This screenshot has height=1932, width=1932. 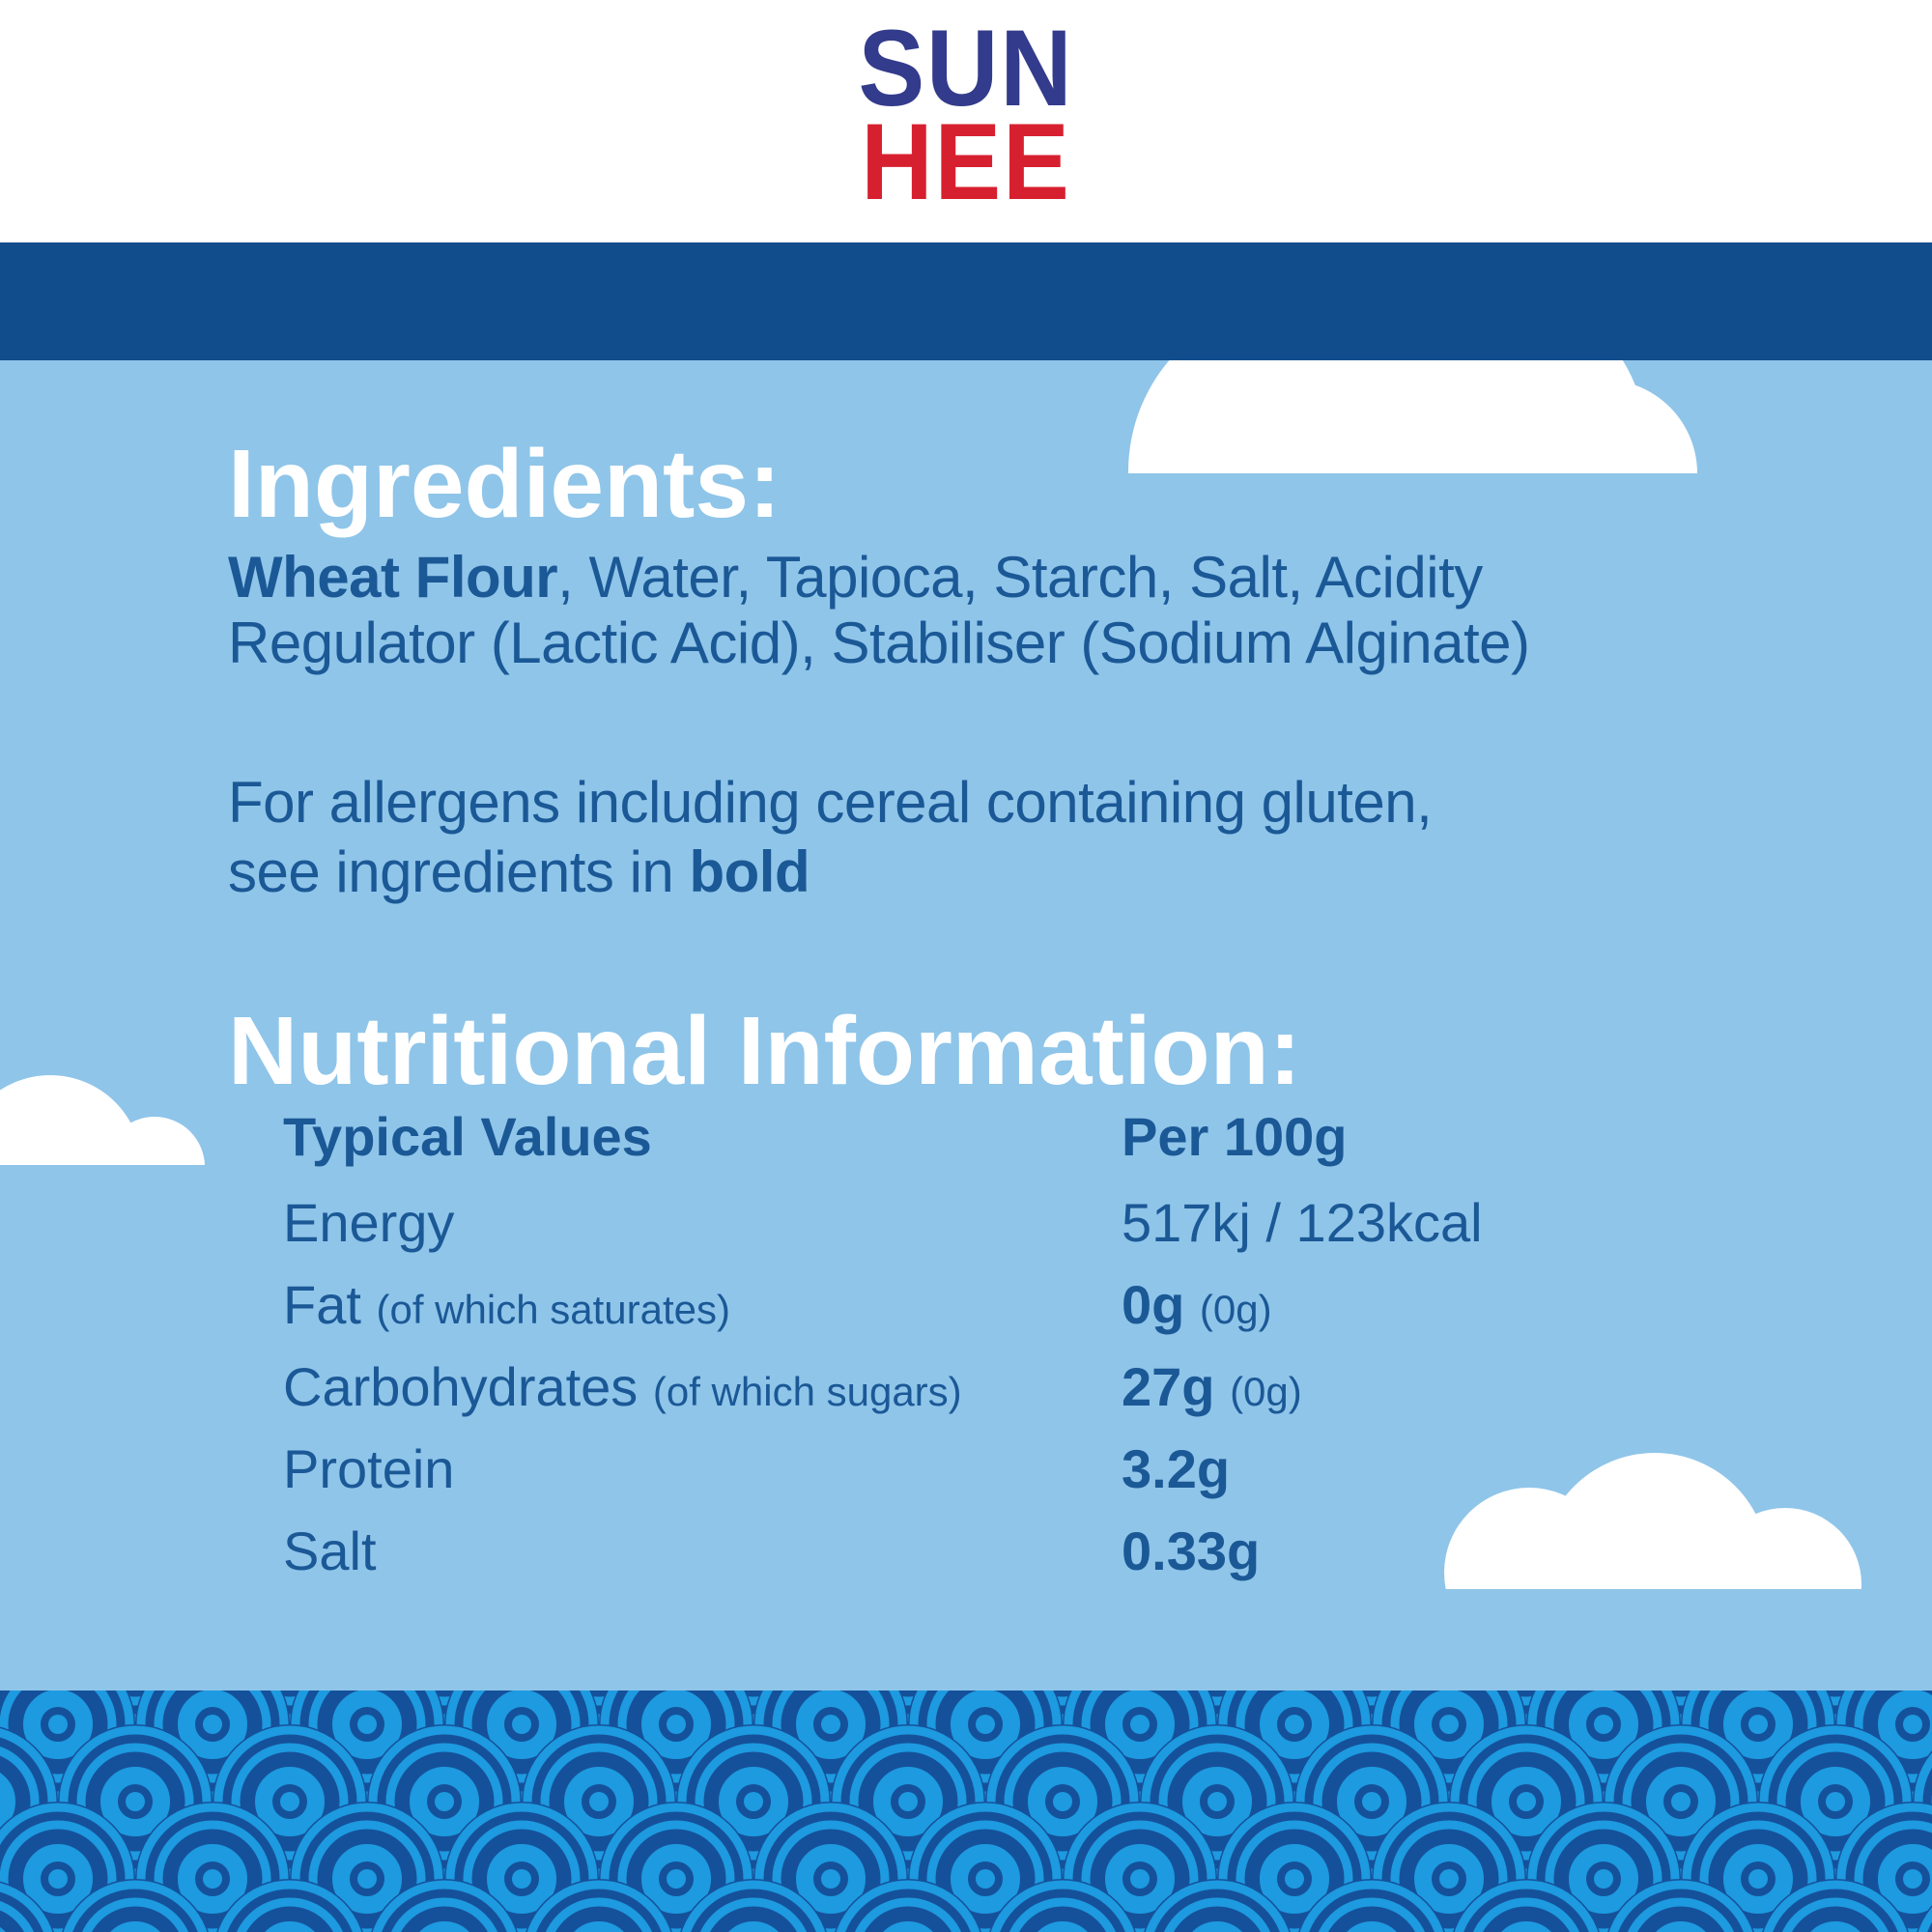 What do you see at coordinates (966, 1811) in the screenshot?
I see `wave-pattern` at bounding box center [966, 1811].